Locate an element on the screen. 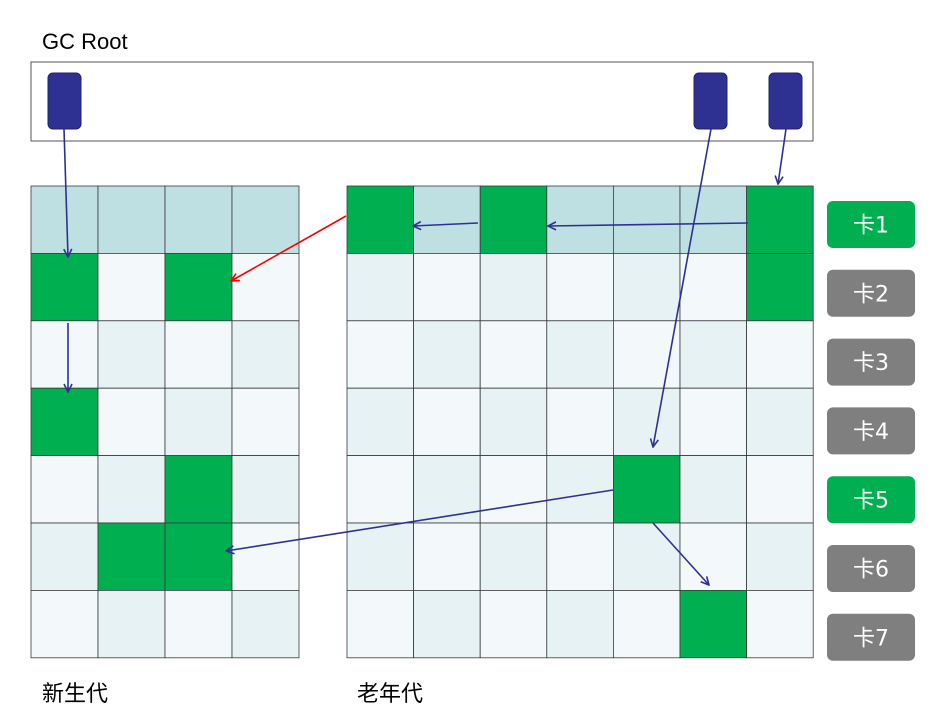 Image resolution: width=947 pixels, height=718 pixels. card-2-label: 卡2 is located at coordinates (871, 294).